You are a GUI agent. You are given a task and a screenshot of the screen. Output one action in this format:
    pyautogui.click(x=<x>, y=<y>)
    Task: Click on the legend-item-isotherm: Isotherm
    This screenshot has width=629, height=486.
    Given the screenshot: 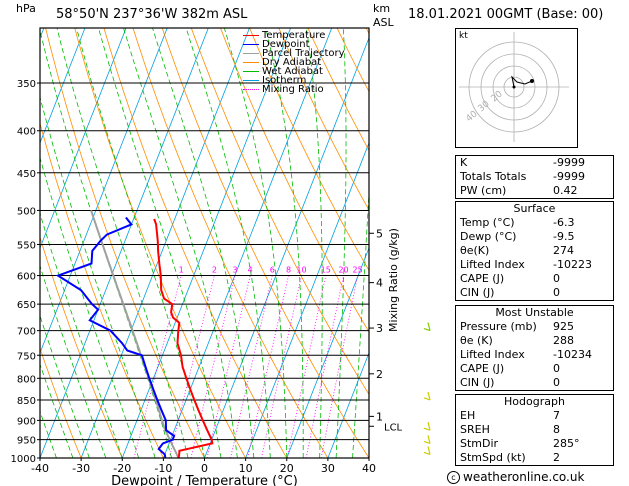 What is the action you would take?
    pyautogui.click(x=294, y=81)
    